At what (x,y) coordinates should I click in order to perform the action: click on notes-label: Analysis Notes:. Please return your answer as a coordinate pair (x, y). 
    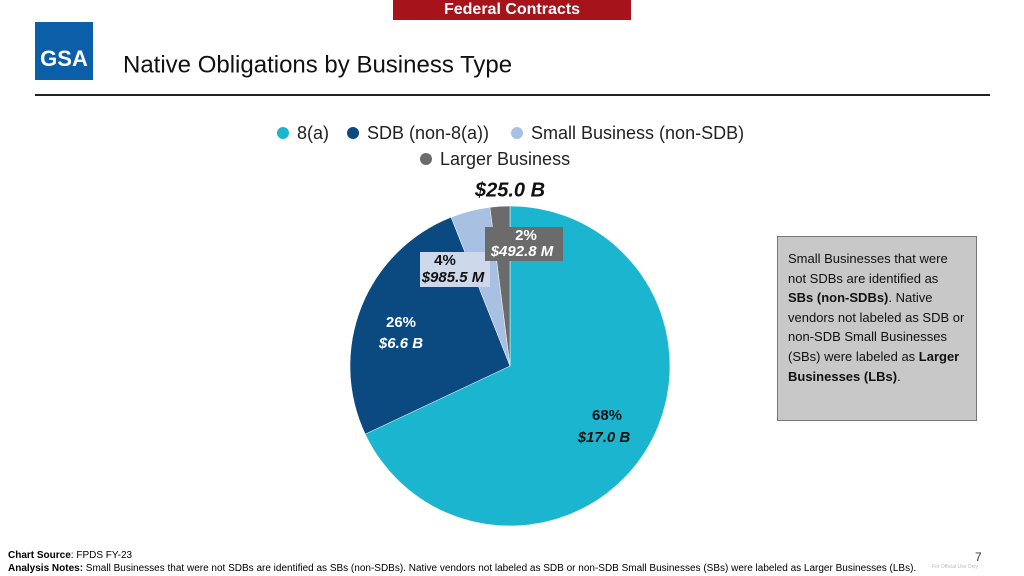
    Looking at the image, I should click on (46, 568).